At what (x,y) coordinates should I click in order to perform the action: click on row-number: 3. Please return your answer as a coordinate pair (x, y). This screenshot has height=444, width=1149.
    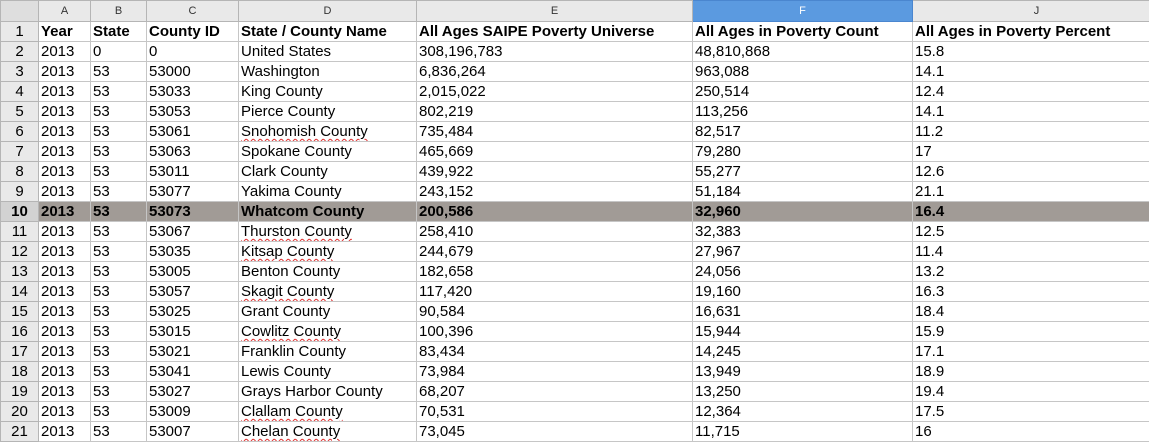
    Looking at the image, I should click on (19, 71).